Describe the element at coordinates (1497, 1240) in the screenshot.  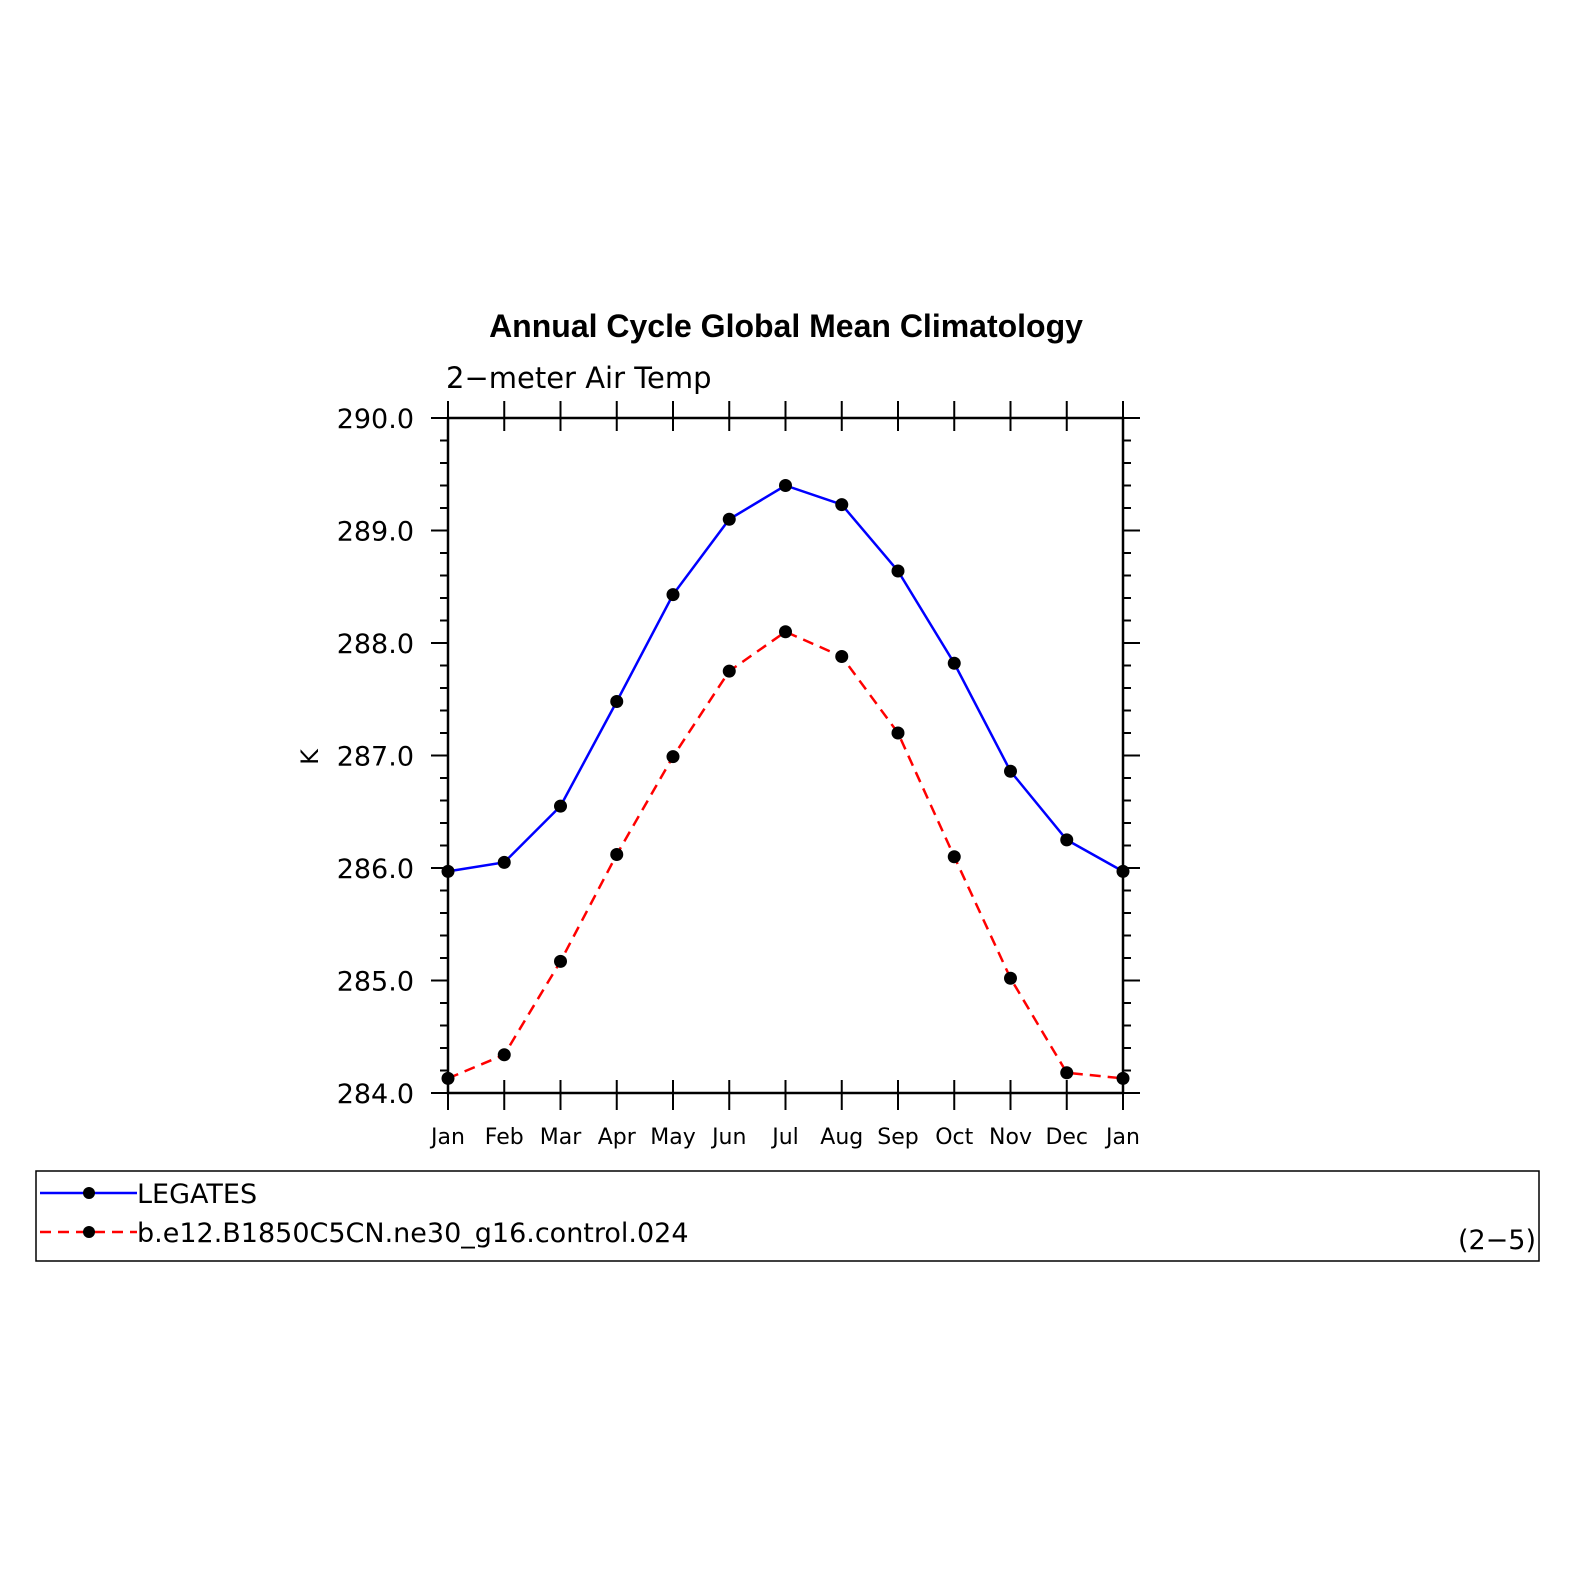
I see `panel-label: (2−5)` at that location.